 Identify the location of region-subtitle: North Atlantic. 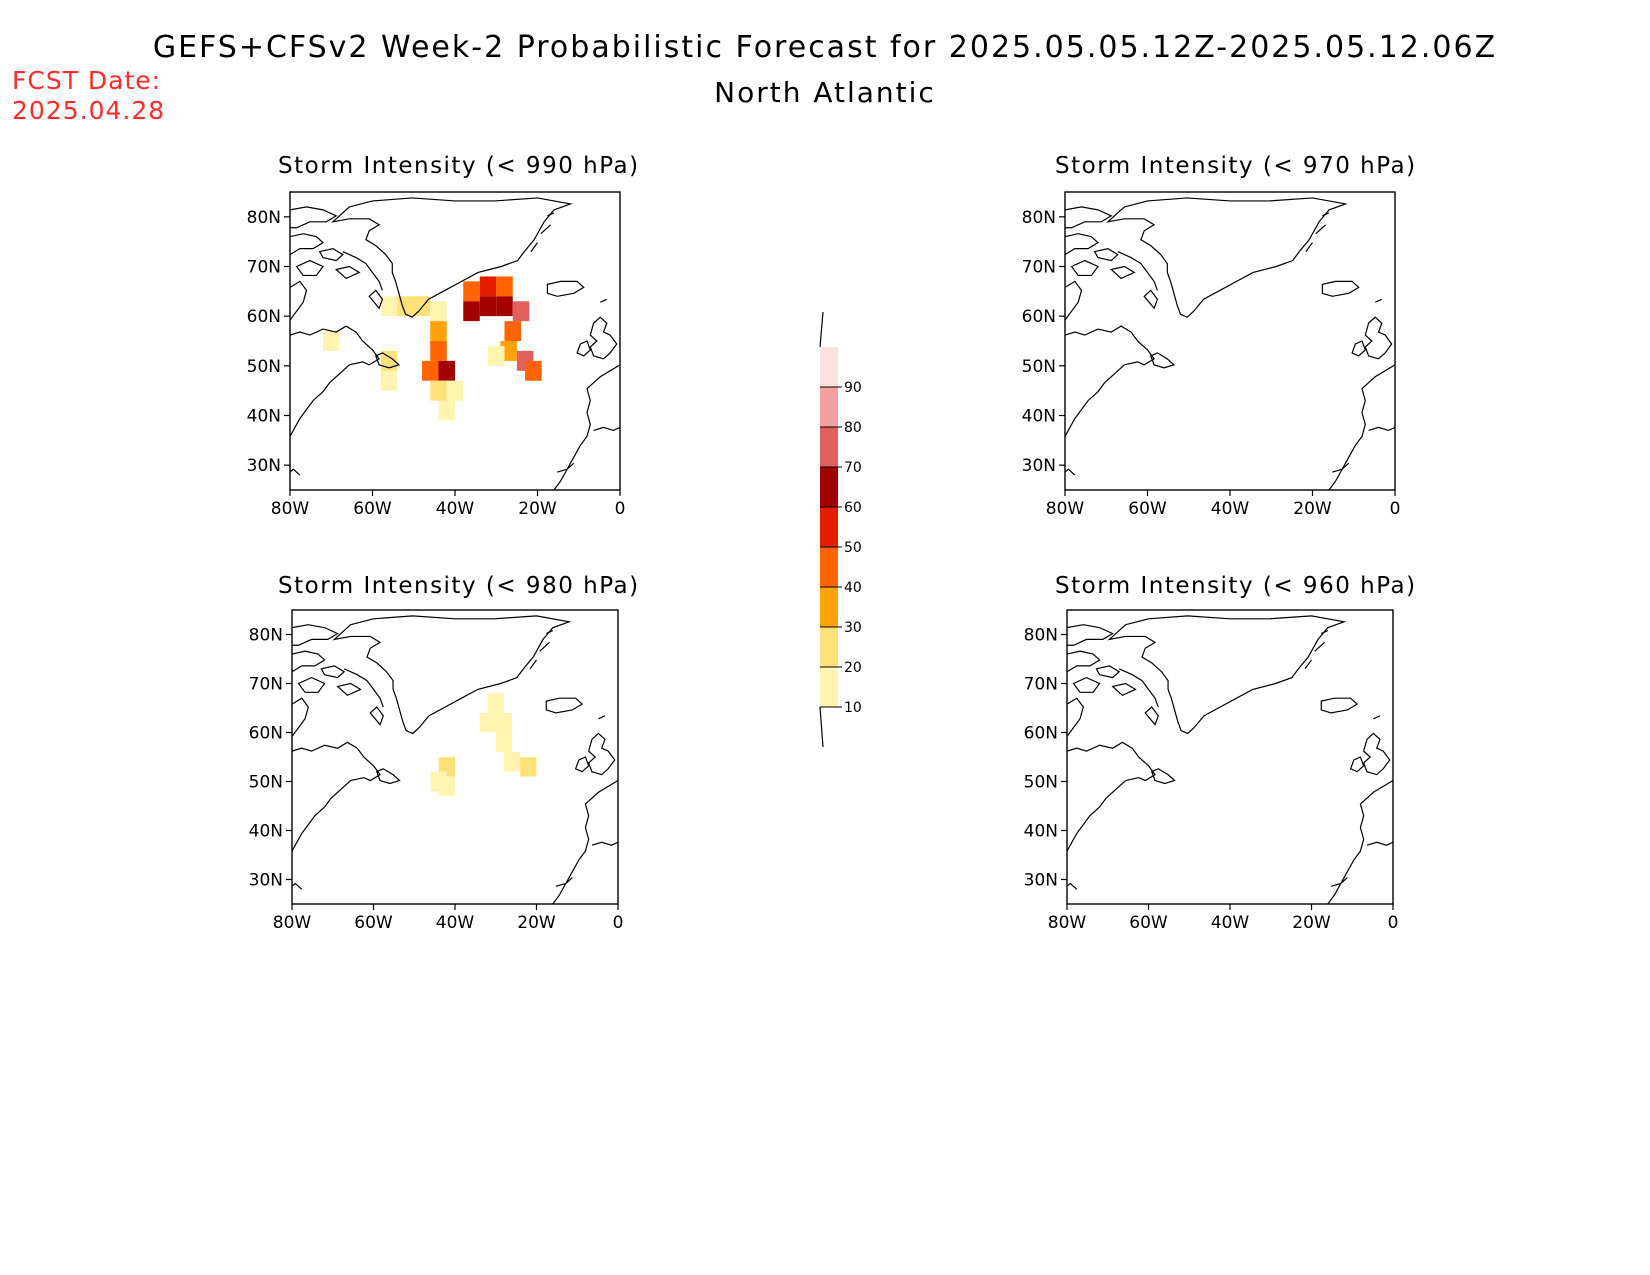
(825, 92).